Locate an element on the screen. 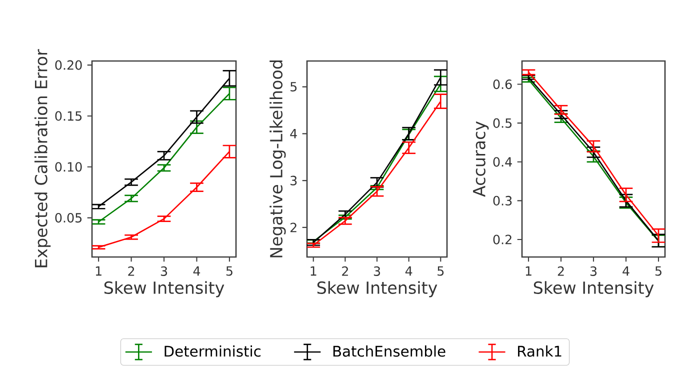 Image resolution: width=689 pixels, height=388 pixels. y-tick-label: 0.3 is located at coordinates (502, 201).